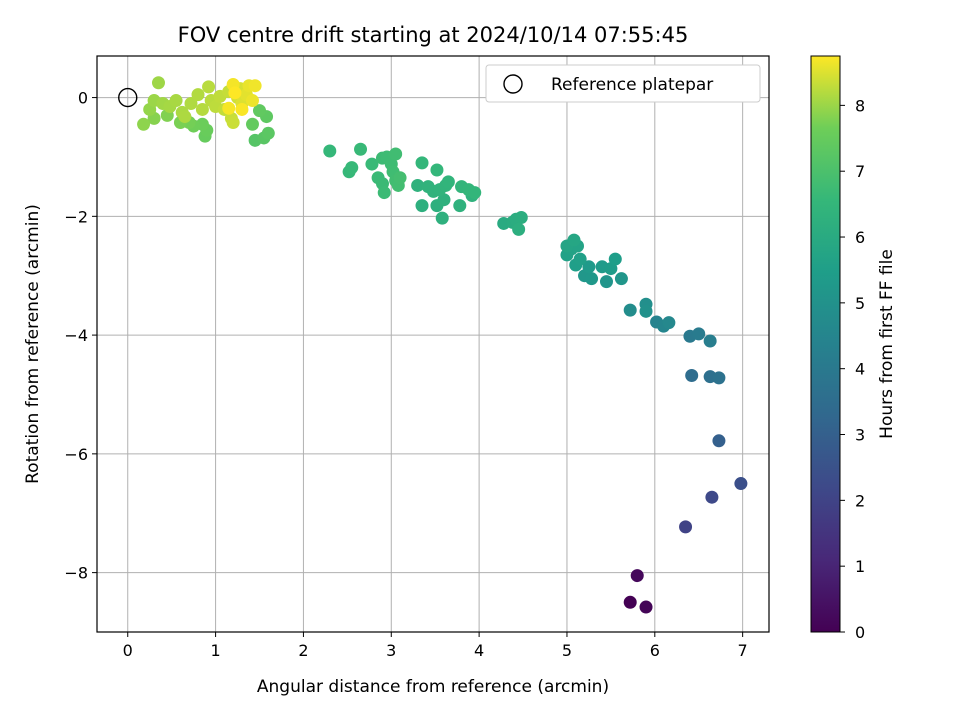 The image size is (960, 720). Describe the element at coordinates (76, 216) in the screenshot. I see `y-tick-label: −2` at that location.